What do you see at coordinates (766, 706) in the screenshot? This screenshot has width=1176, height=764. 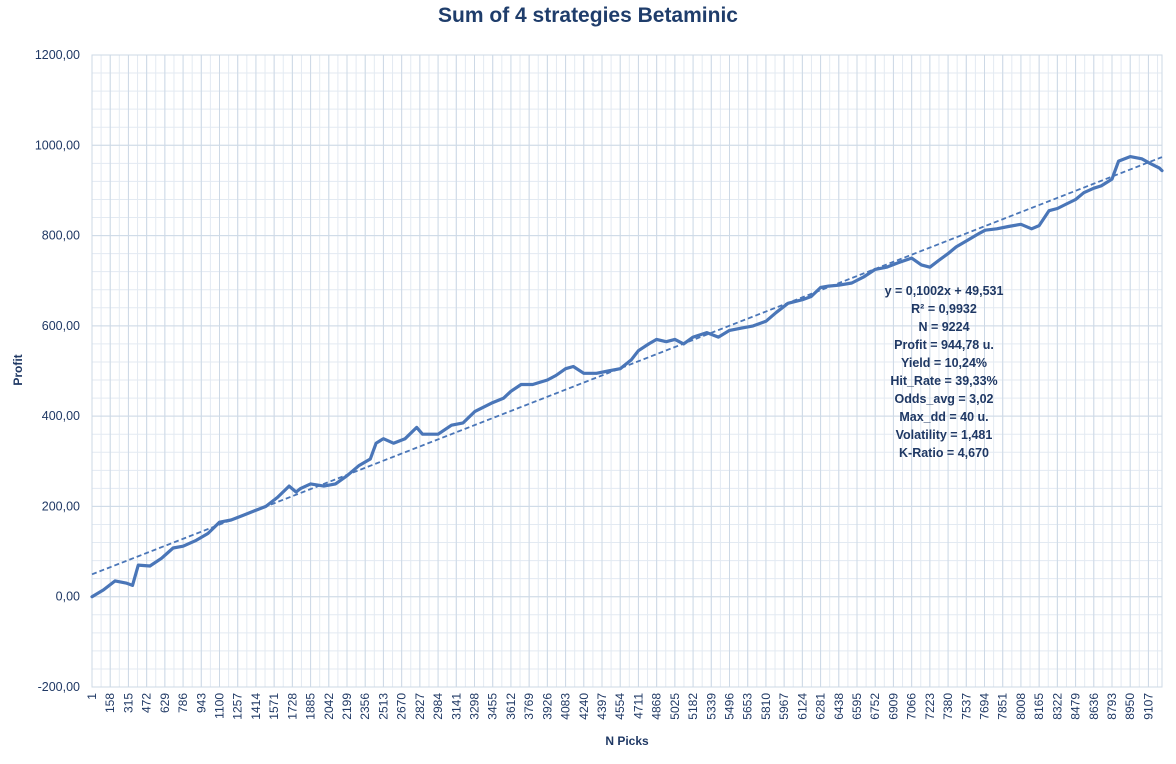 I see `x-tick-label: 5810` at bounding box center [766, 706].